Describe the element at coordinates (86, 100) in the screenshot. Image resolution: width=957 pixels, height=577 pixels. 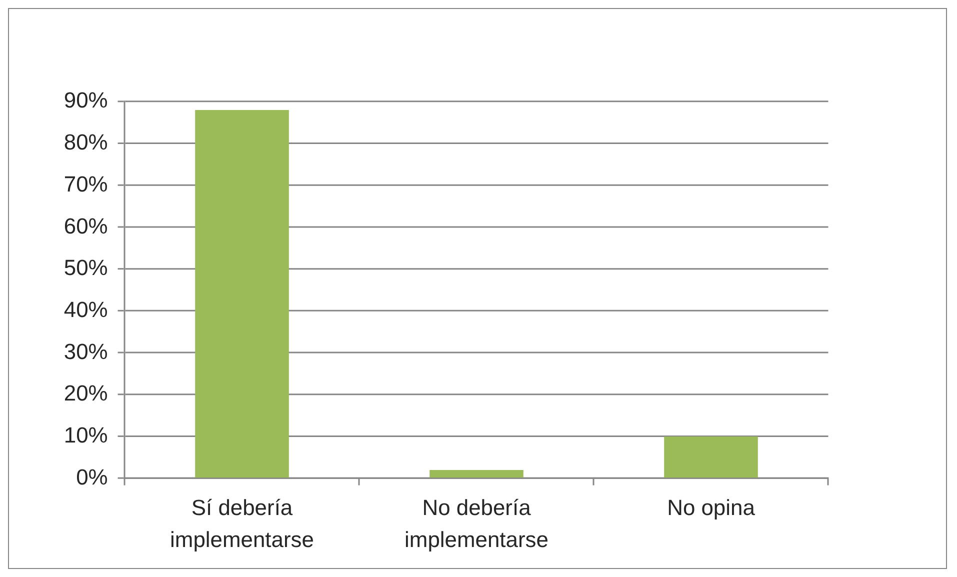
I see `y-tick-label: 90%` at that location.